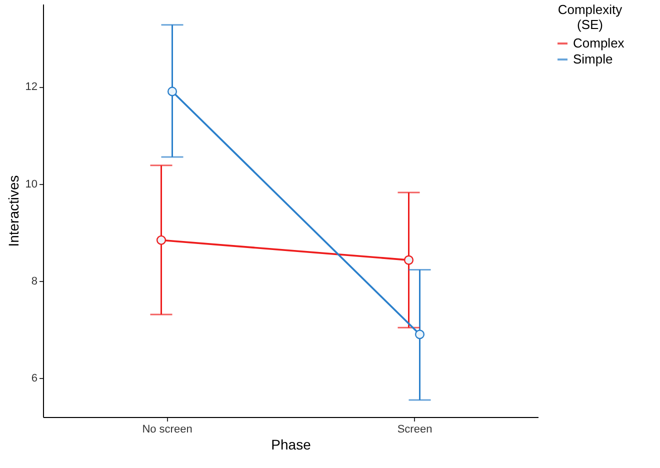 The width and height of the screenshot is (660, 468). Describe the element at coordinates (167, 430) in the screenshot. I see `x-tick-label: No screen` at that location.